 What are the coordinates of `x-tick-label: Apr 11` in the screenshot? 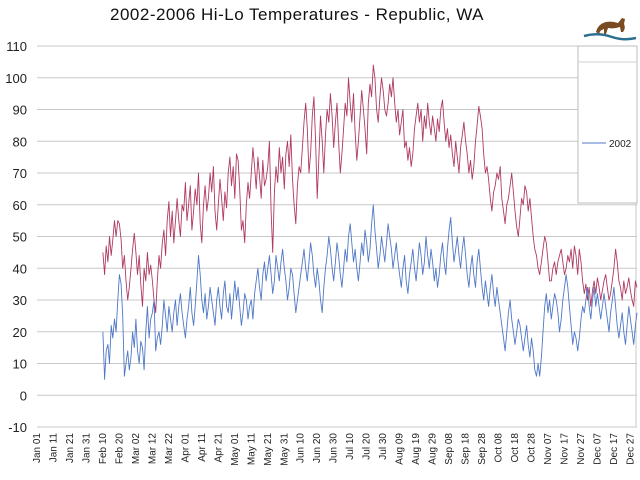 It's located at (202, 447).